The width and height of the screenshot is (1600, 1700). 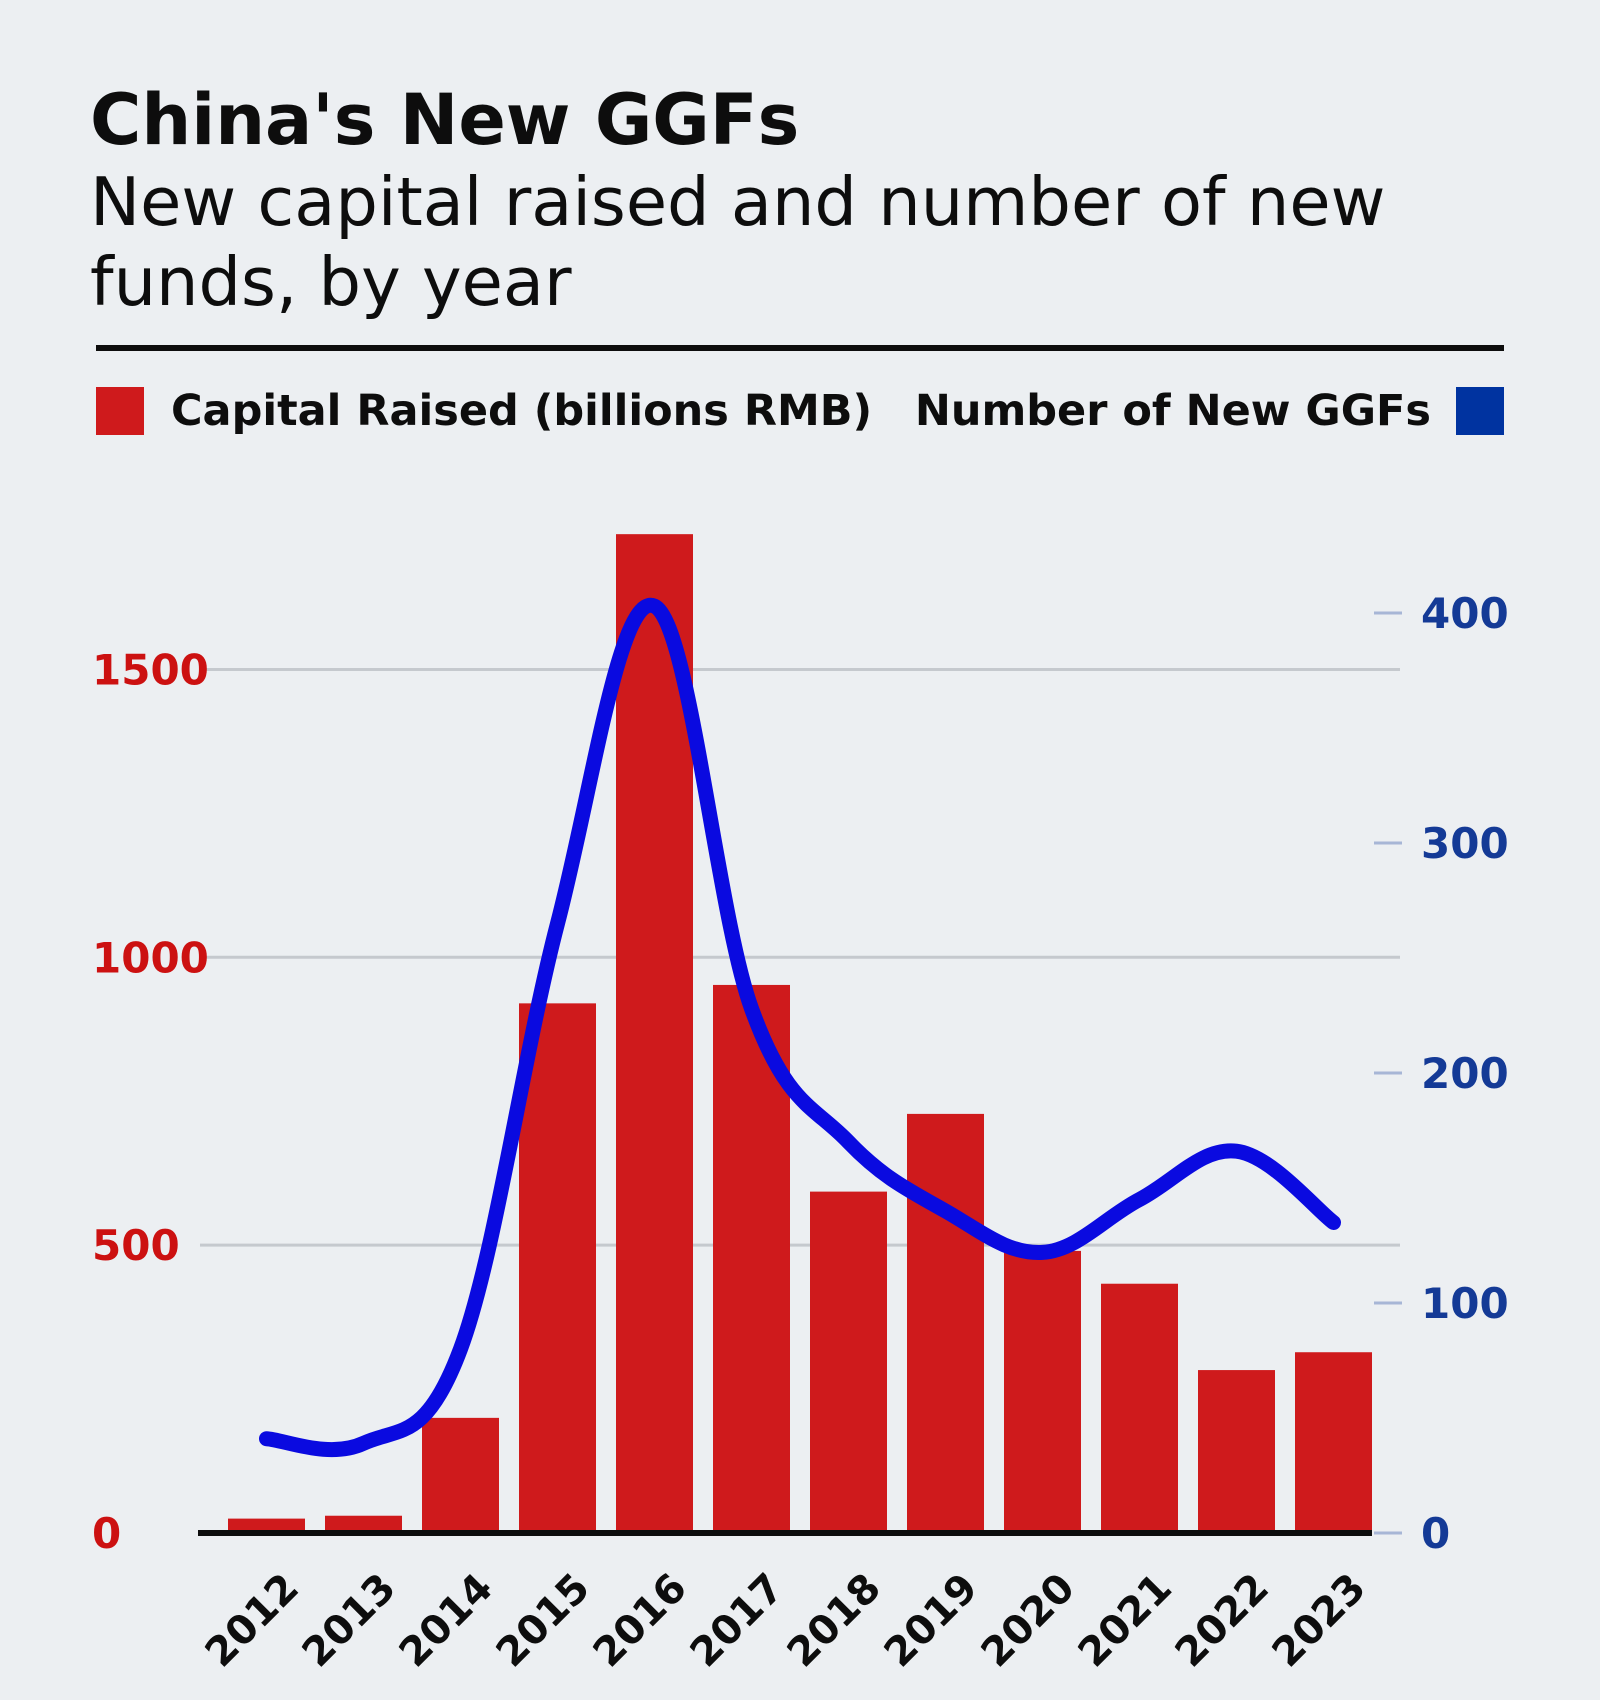 I want to click on bar-2018, so click(x=848, y=1362).